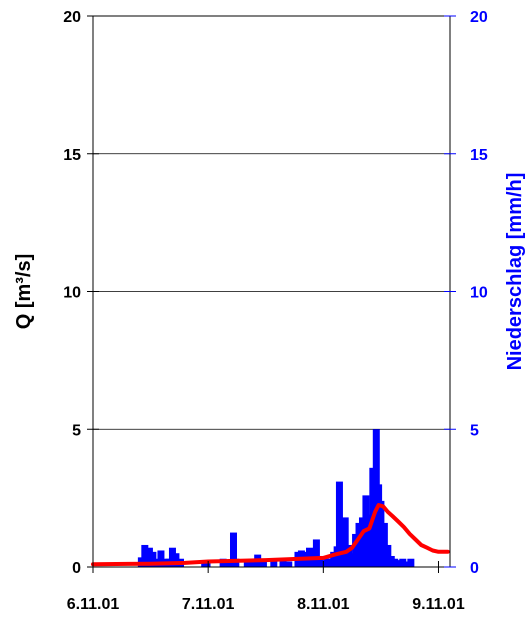  I want to click on x-tick-label: 8.11.01, so click(323, 604).